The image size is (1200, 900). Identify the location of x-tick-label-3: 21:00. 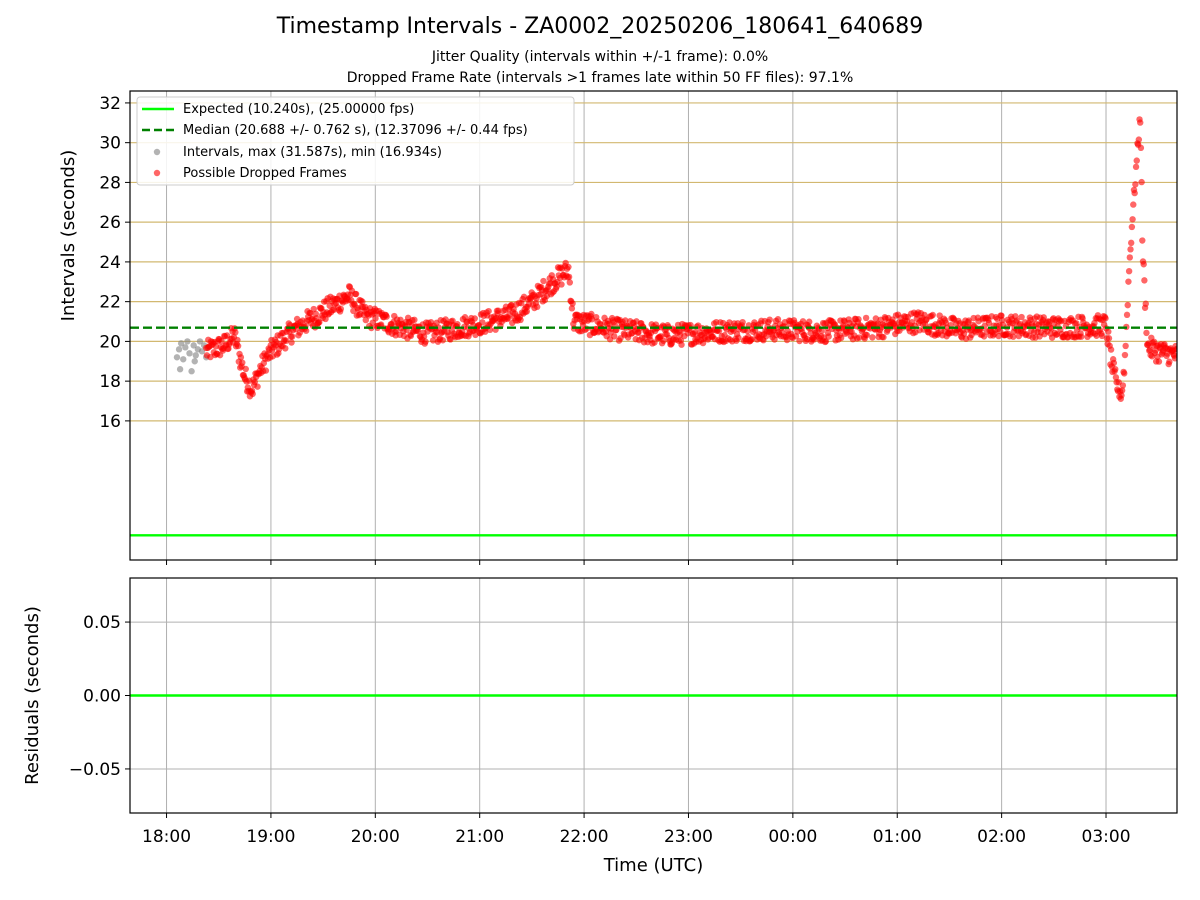
(479, 837).